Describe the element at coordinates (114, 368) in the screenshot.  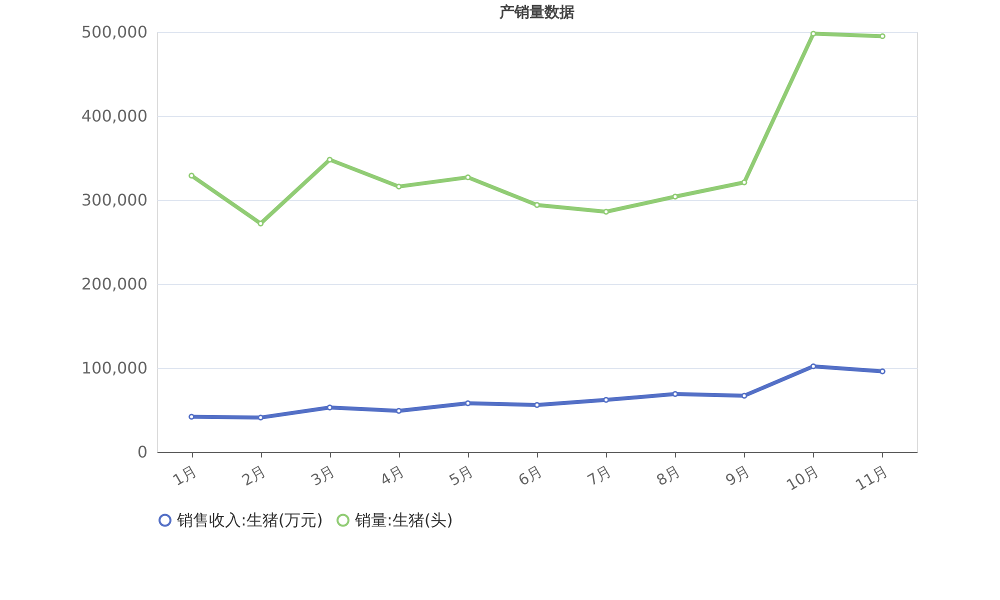
I see `y-tick-label: 100,000` at that location.